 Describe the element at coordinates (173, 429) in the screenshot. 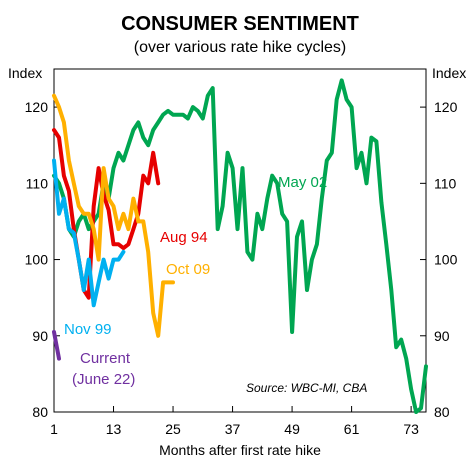

I see `x-tick-label: 25` at that location.